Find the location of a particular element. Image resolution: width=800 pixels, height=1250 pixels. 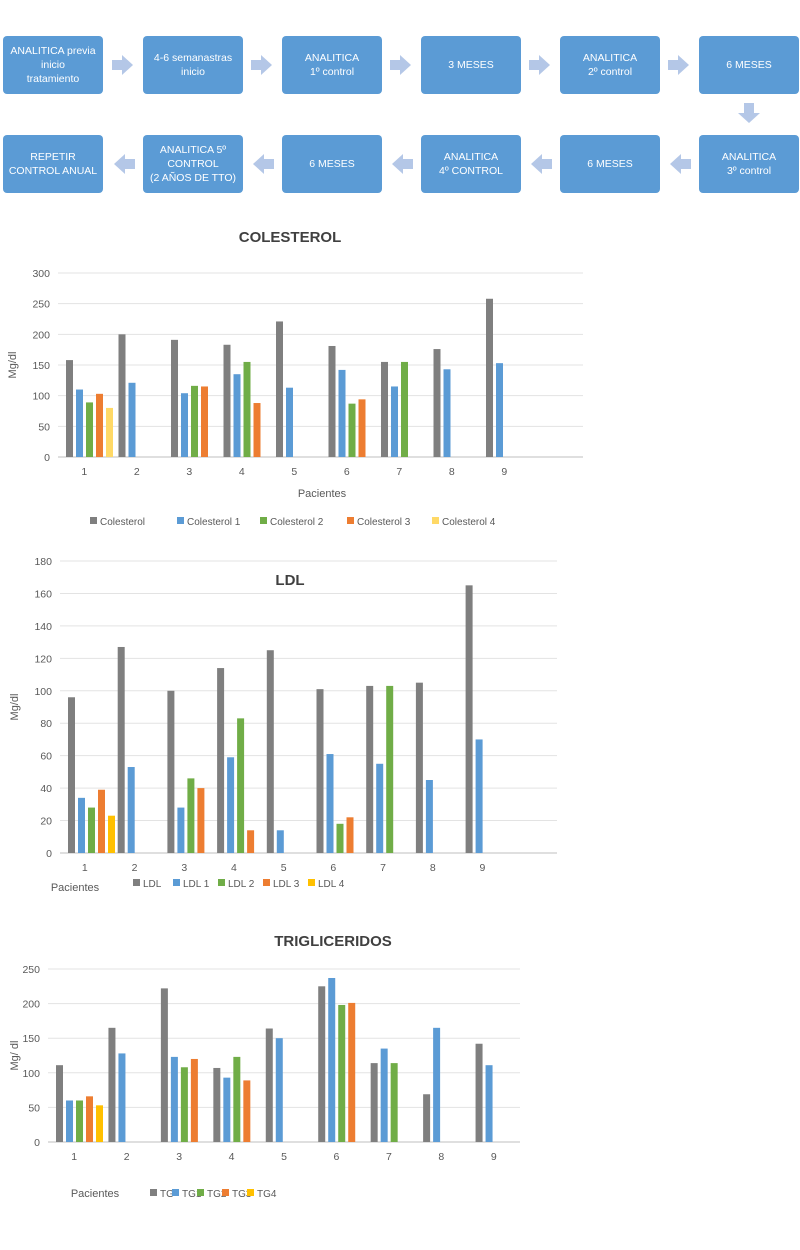

x-tick-label: 9 is located at coordinates (494, 1157).